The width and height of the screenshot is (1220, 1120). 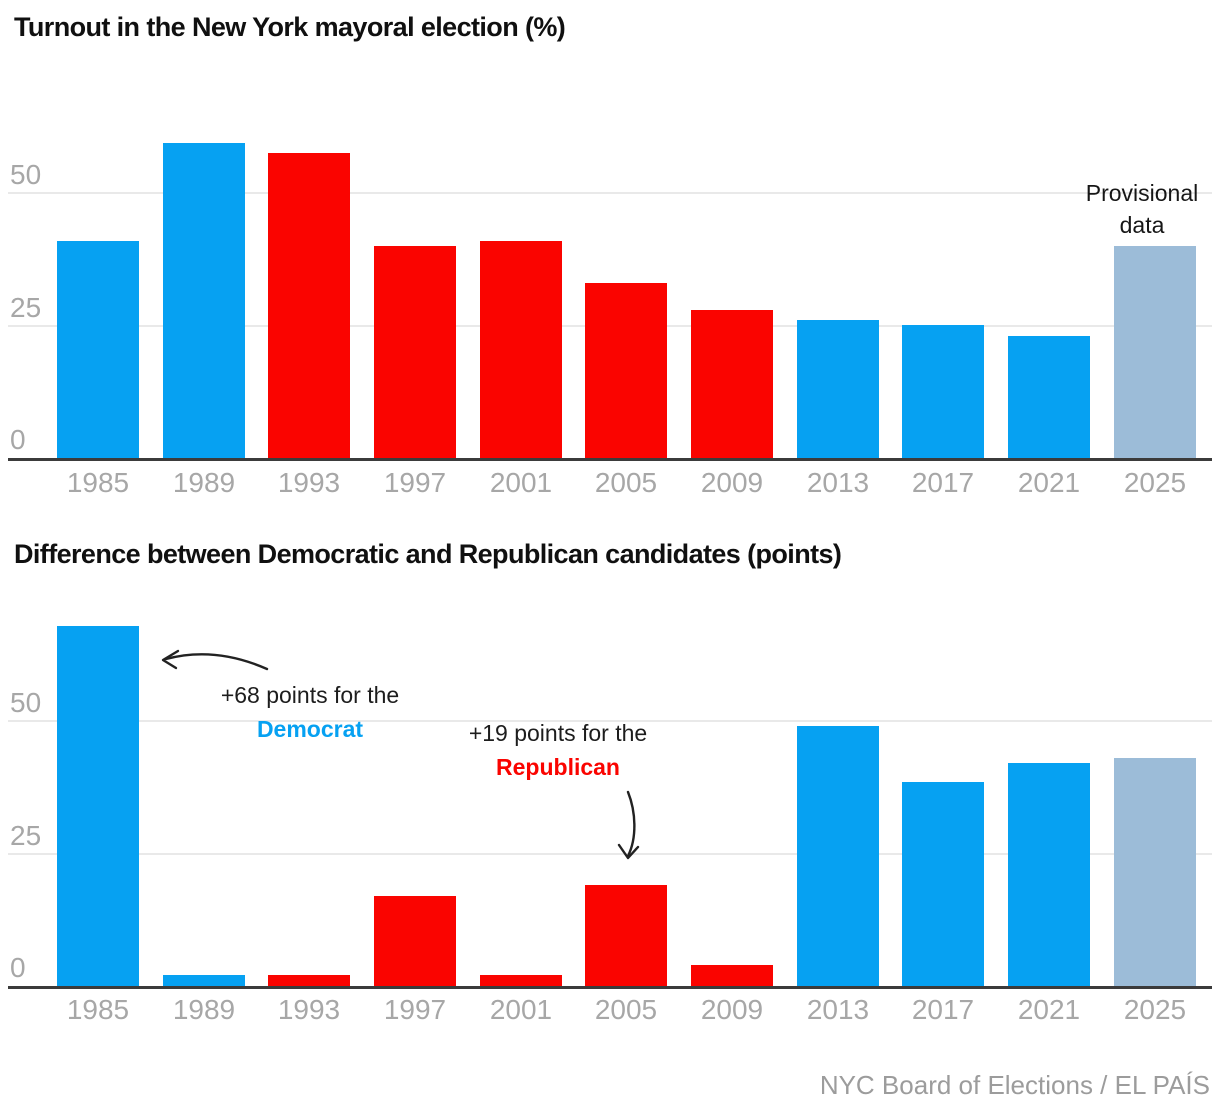 I want to click on provisional-data-line2: data, so click(x=1142, y=225).